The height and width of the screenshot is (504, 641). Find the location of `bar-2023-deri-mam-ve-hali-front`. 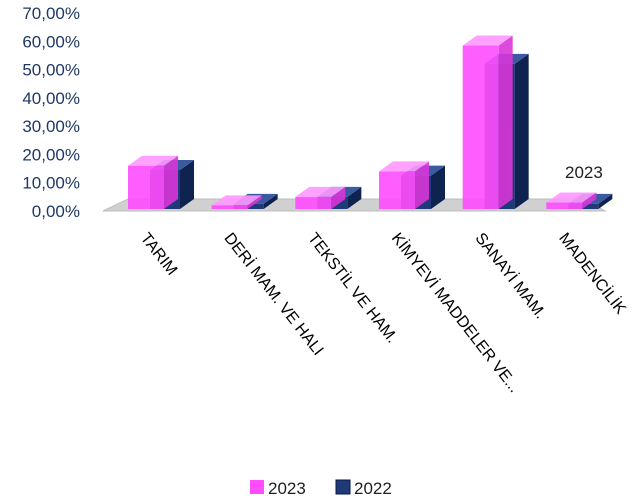

bar-2023-deri-mam-ve-hali-front is located at coordinates (229, 207).